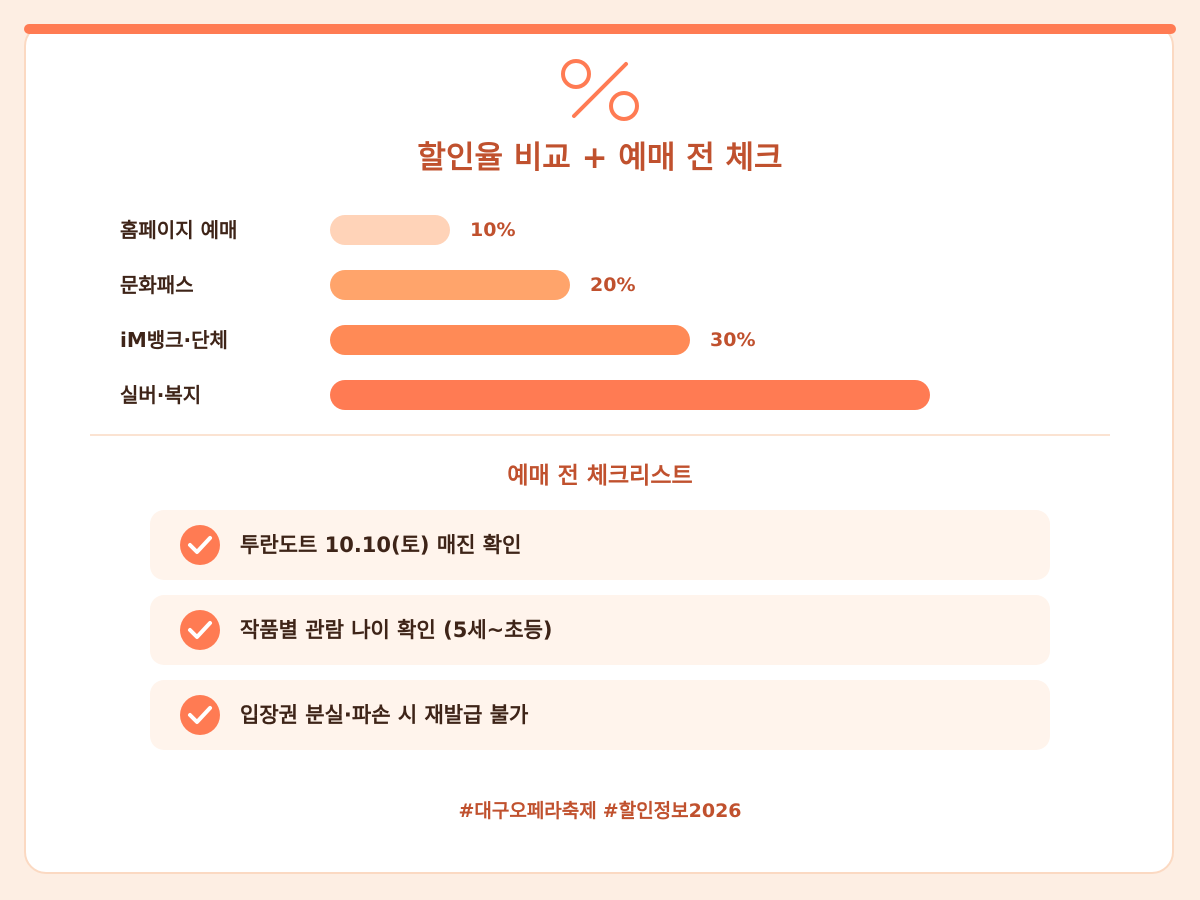 This screenshot has width=1200, height=900. What do you see at coordinates (613, 285) in the screenshot?
I see `bar-value-label: 20%` at bounding box center [613, 285].